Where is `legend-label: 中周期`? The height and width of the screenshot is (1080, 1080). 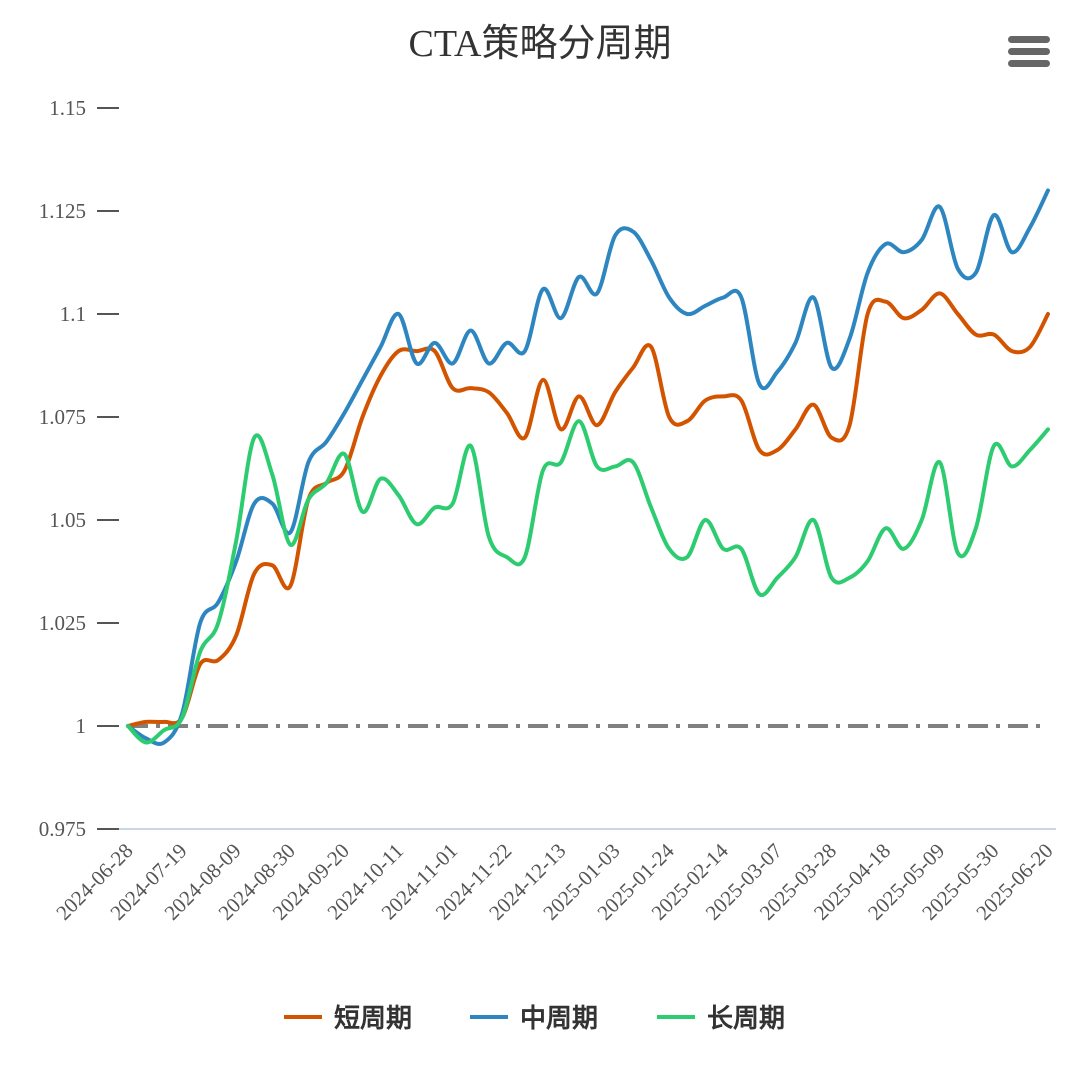
legend-label: 中周期 is located at coordinates (559, 1018).